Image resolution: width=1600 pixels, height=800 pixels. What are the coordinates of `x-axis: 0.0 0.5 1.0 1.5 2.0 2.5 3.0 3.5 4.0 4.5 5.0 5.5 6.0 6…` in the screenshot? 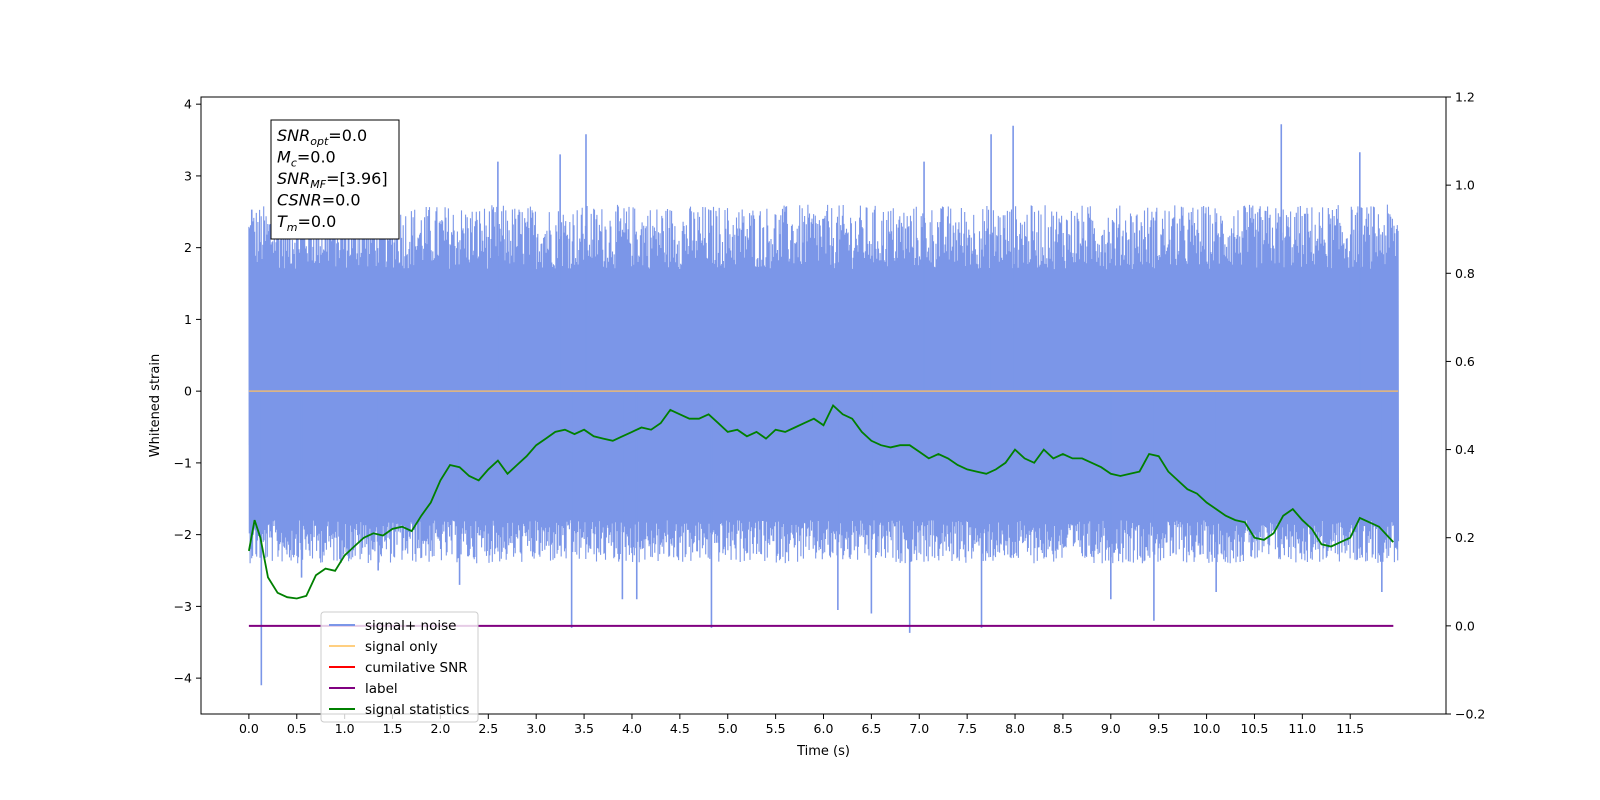 It's located at (801, 725).